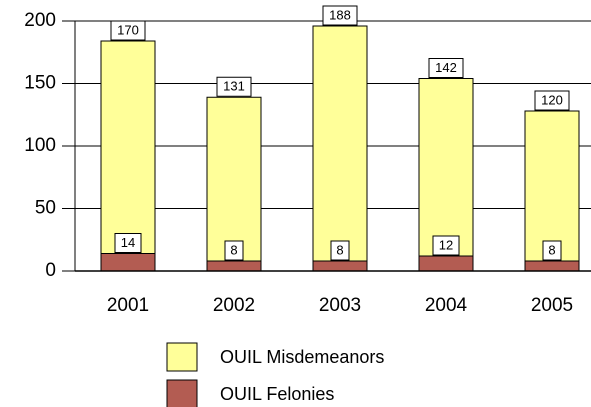 This screenshot has height=407, width=591. I want to click on legend-label: OUIL Felonies, so click(277, 394).